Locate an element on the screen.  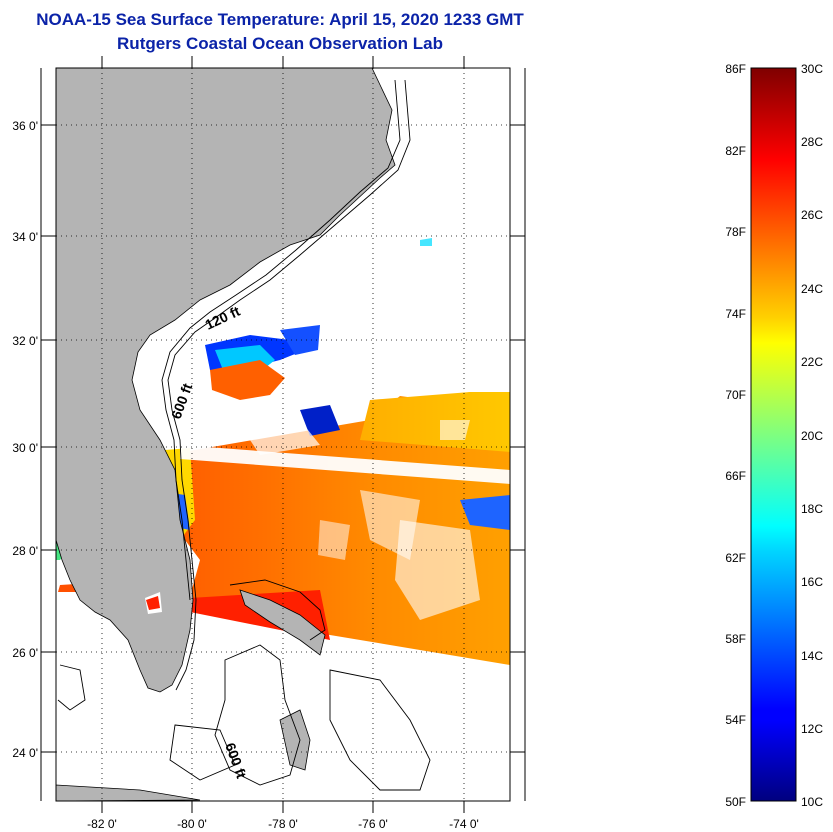
lake-sst-patch is located at coordinates (153, 603).